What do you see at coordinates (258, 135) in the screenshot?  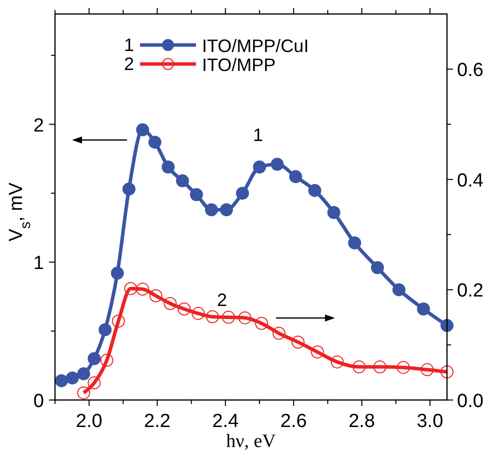 I see `annotation: 1` at bounding box center [258, 135].